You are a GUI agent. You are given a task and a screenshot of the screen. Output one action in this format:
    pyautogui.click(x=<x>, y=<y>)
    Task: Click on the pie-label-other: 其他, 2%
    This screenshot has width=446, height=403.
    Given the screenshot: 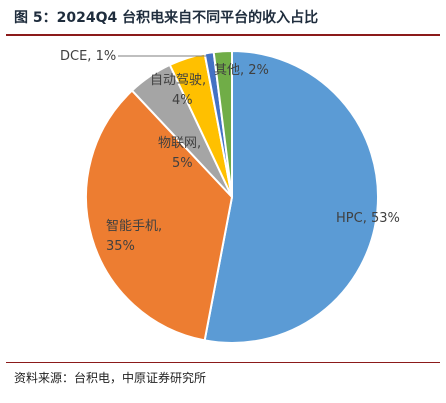 What is the action you would take?
    pyautogui.click(x=241, y=70)
    